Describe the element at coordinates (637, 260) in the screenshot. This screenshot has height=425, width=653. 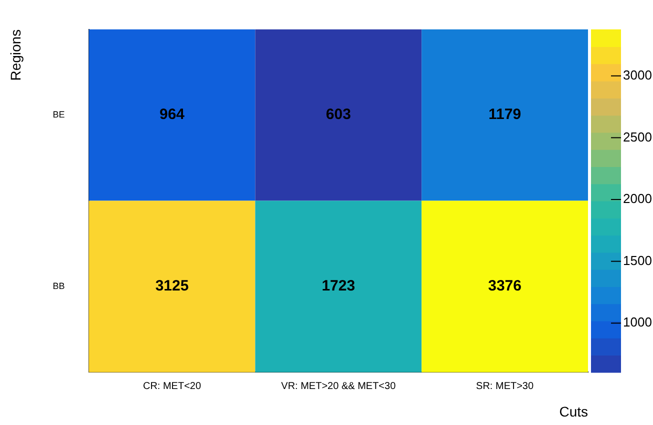
I see `color-bar-label: 1500` at that location.